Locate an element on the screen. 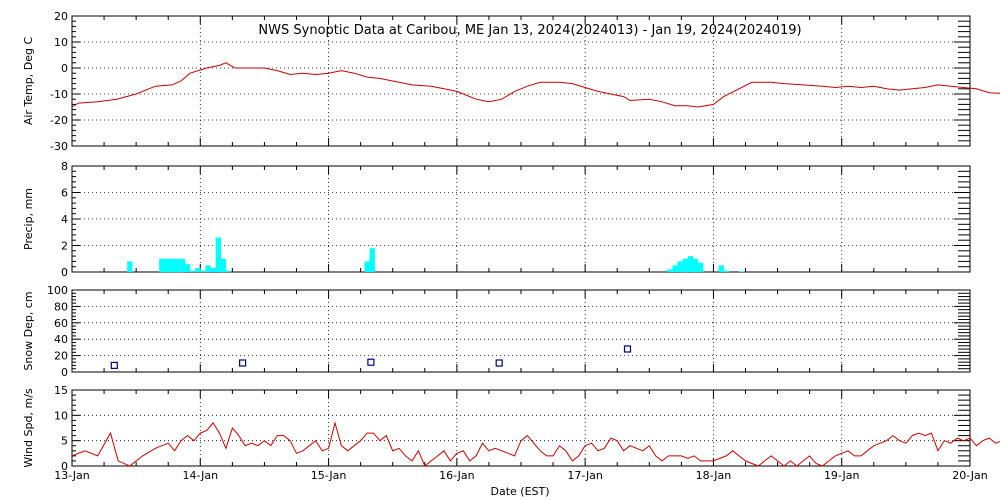 The height and width of the screenshot is (500, 1000). panel-0-ylabel: Air Temp, Deg C is located at coordinates (28, 81).